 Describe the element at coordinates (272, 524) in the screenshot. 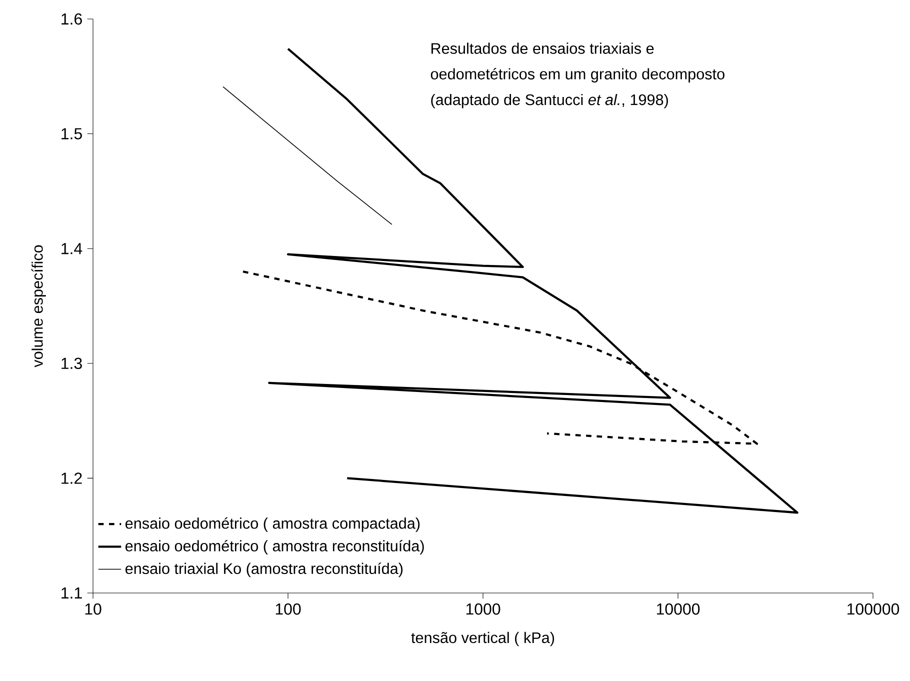

I see `legend-label: ensaio oedométrico ( amostra compactada)` at that location.